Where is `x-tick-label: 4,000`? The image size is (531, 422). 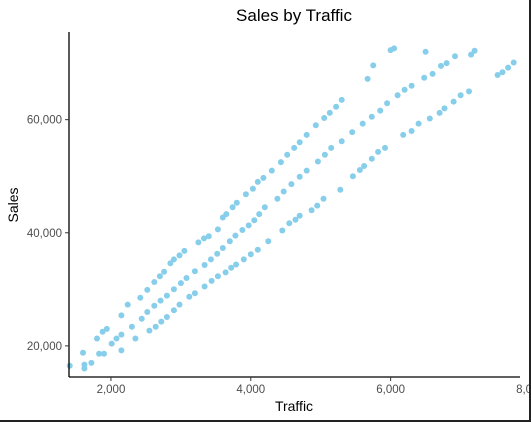 x-tick-label: 4,000 is located at coordinates (250, 390).